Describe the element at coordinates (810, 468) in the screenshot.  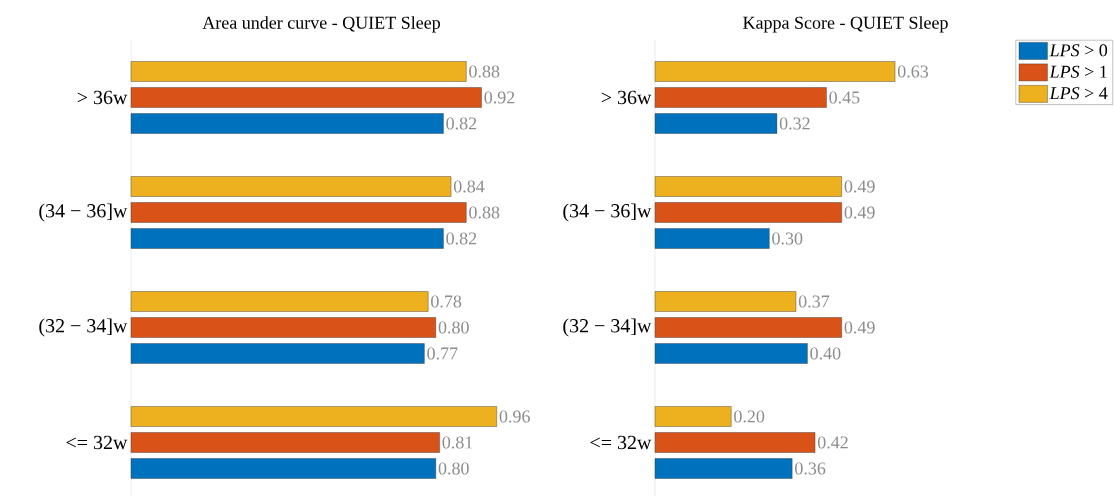
I see `data-label: 0.36` at that location.